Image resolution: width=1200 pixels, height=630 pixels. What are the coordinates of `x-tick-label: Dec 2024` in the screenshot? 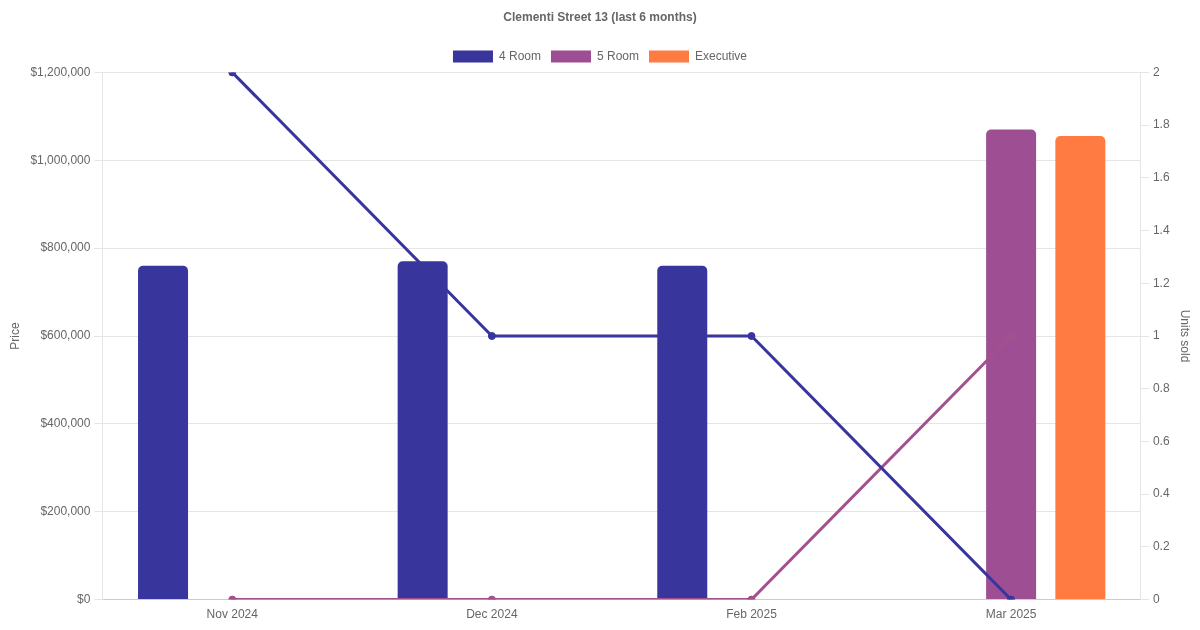 It's located at (492, 614).